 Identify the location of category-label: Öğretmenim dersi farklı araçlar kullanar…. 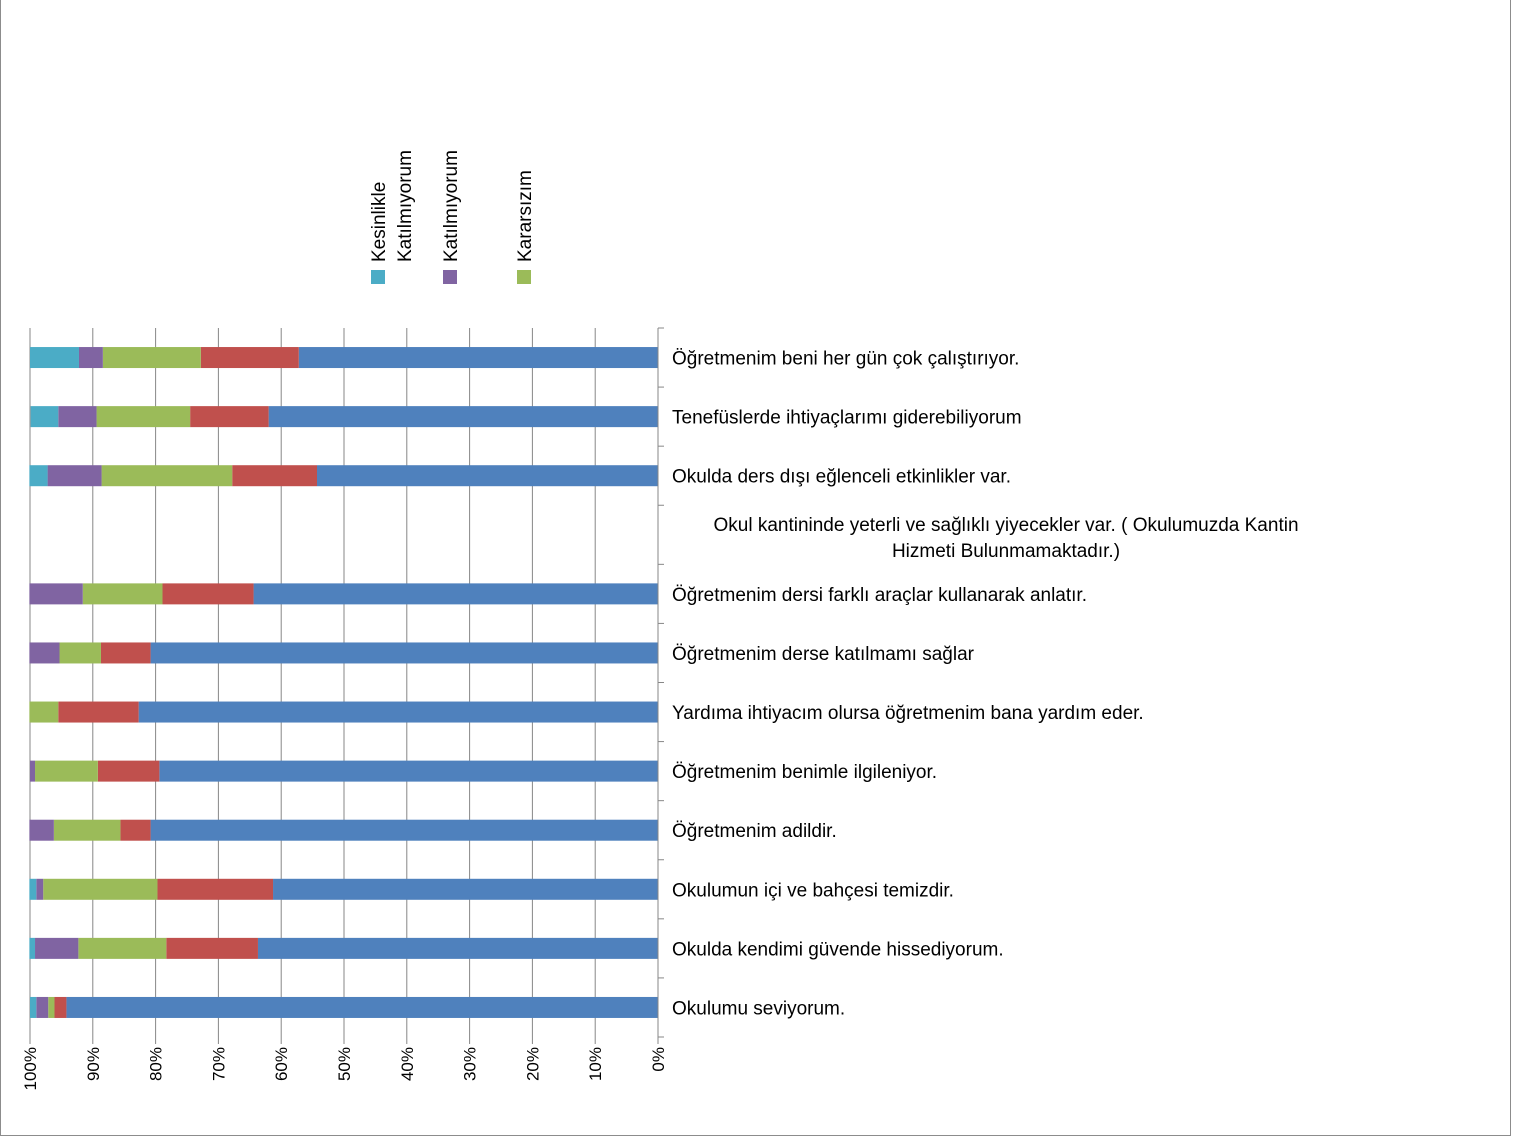
(879, 595).